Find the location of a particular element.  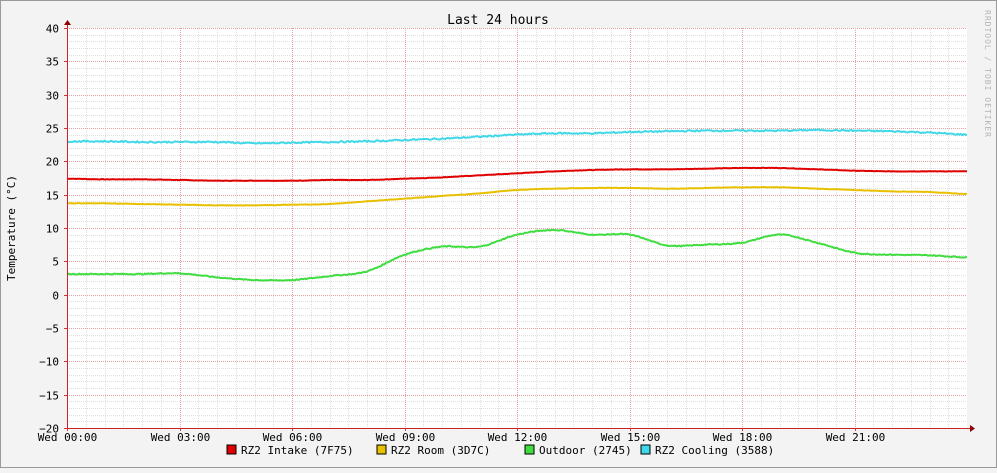

x-tick-label: Wed 15:00 is located at coordinates (631, 437).